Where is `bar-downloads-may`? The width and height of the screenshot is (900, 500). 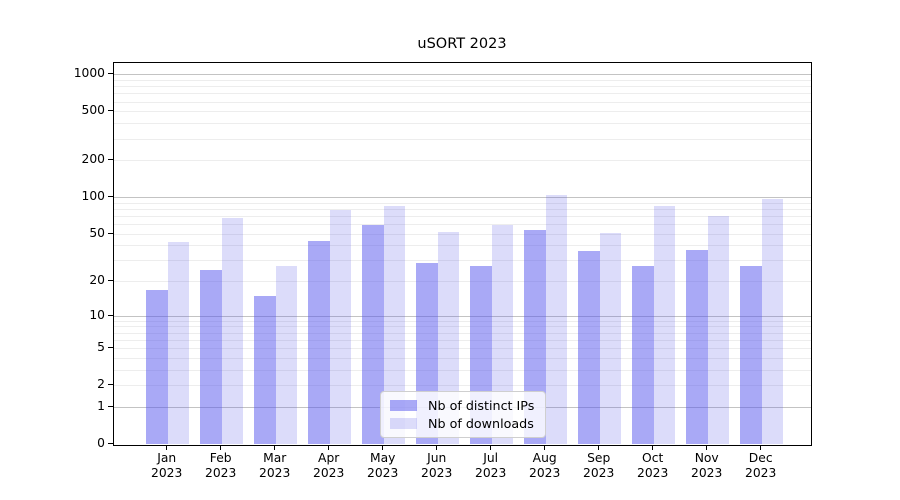
bar-downloads-may is located at coordinates (394, 325).